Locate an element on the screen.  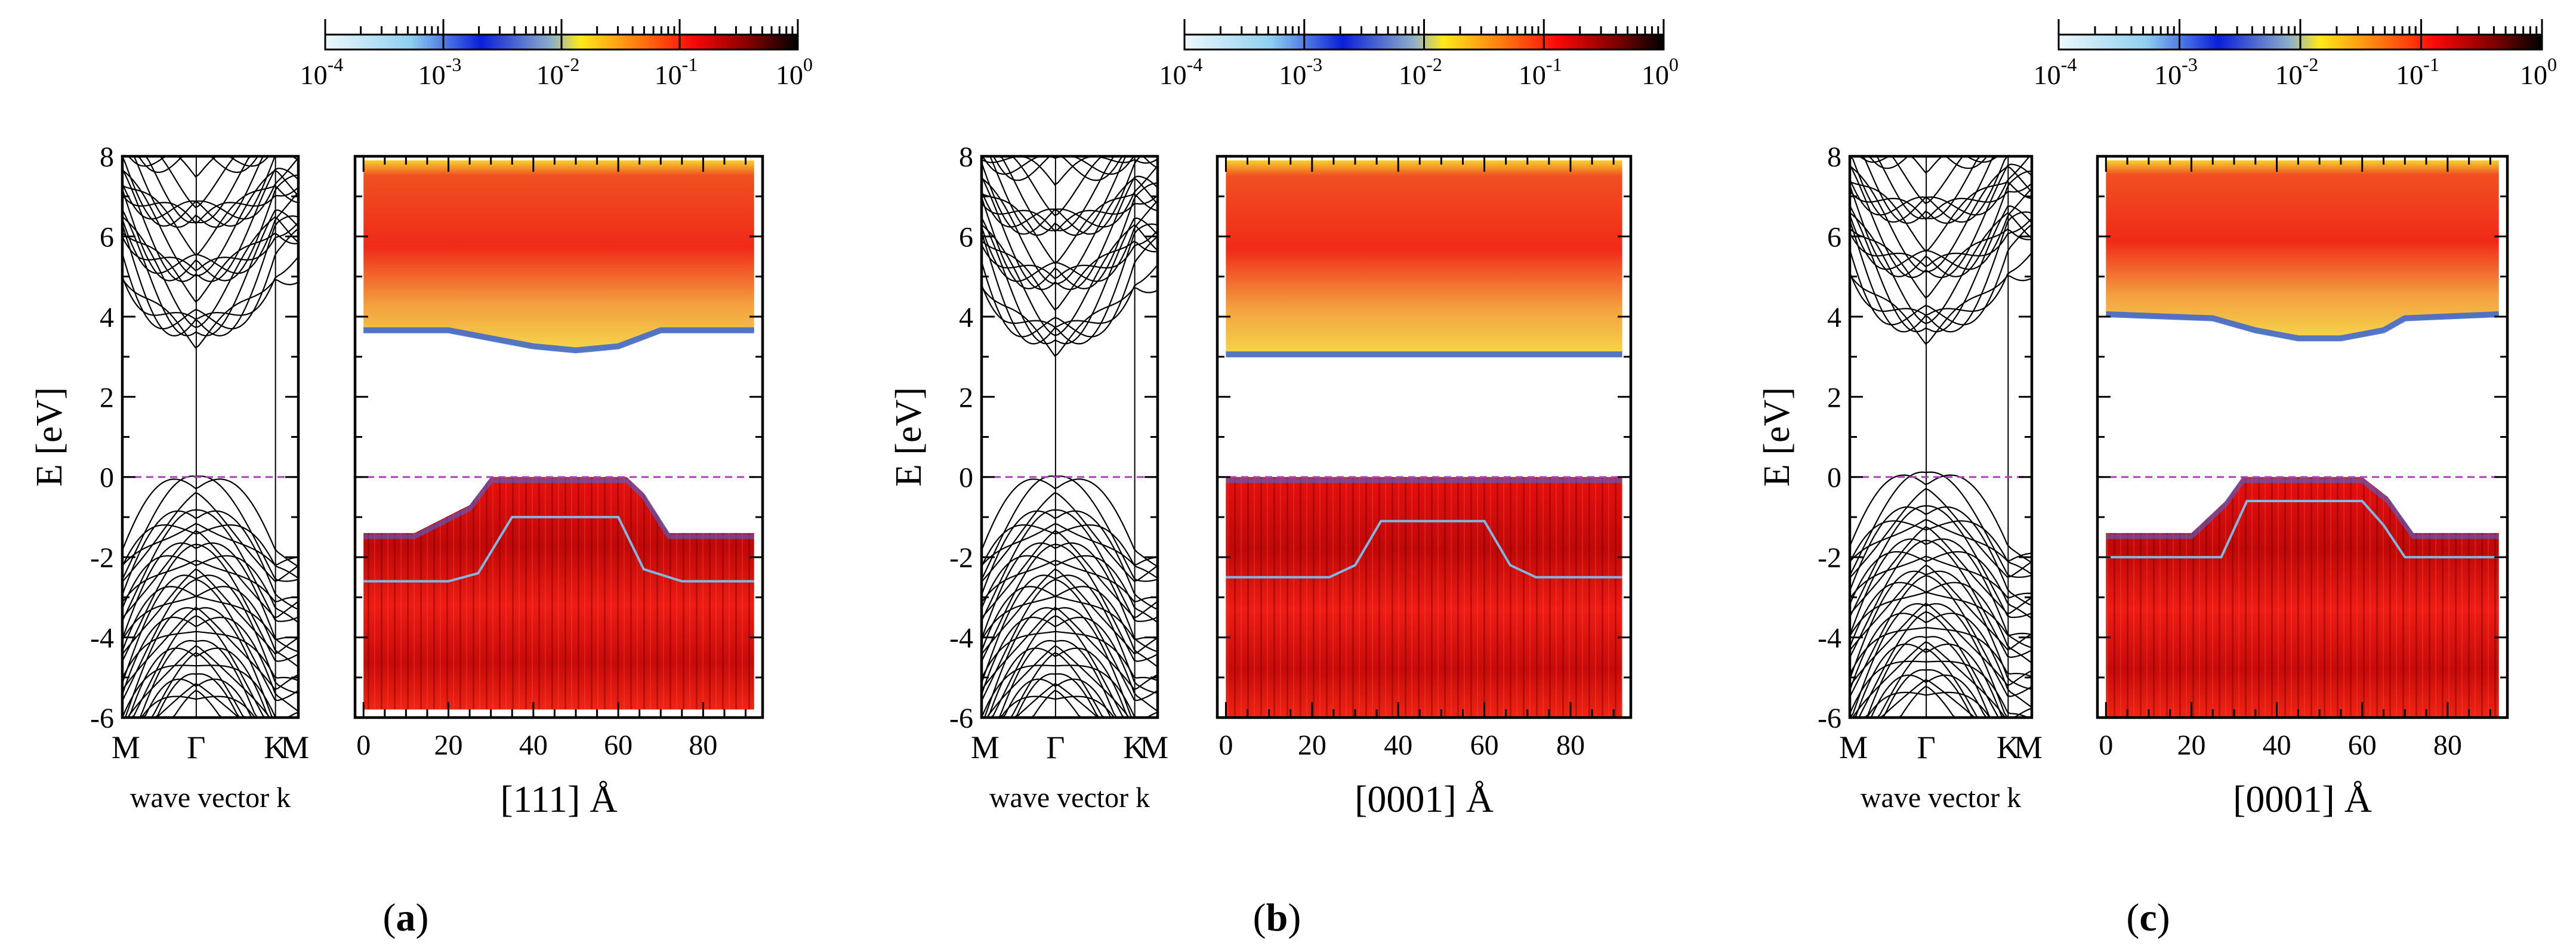
colorbar-tick-label: 10⁻⁴ is located at coordinates (1181, 72).